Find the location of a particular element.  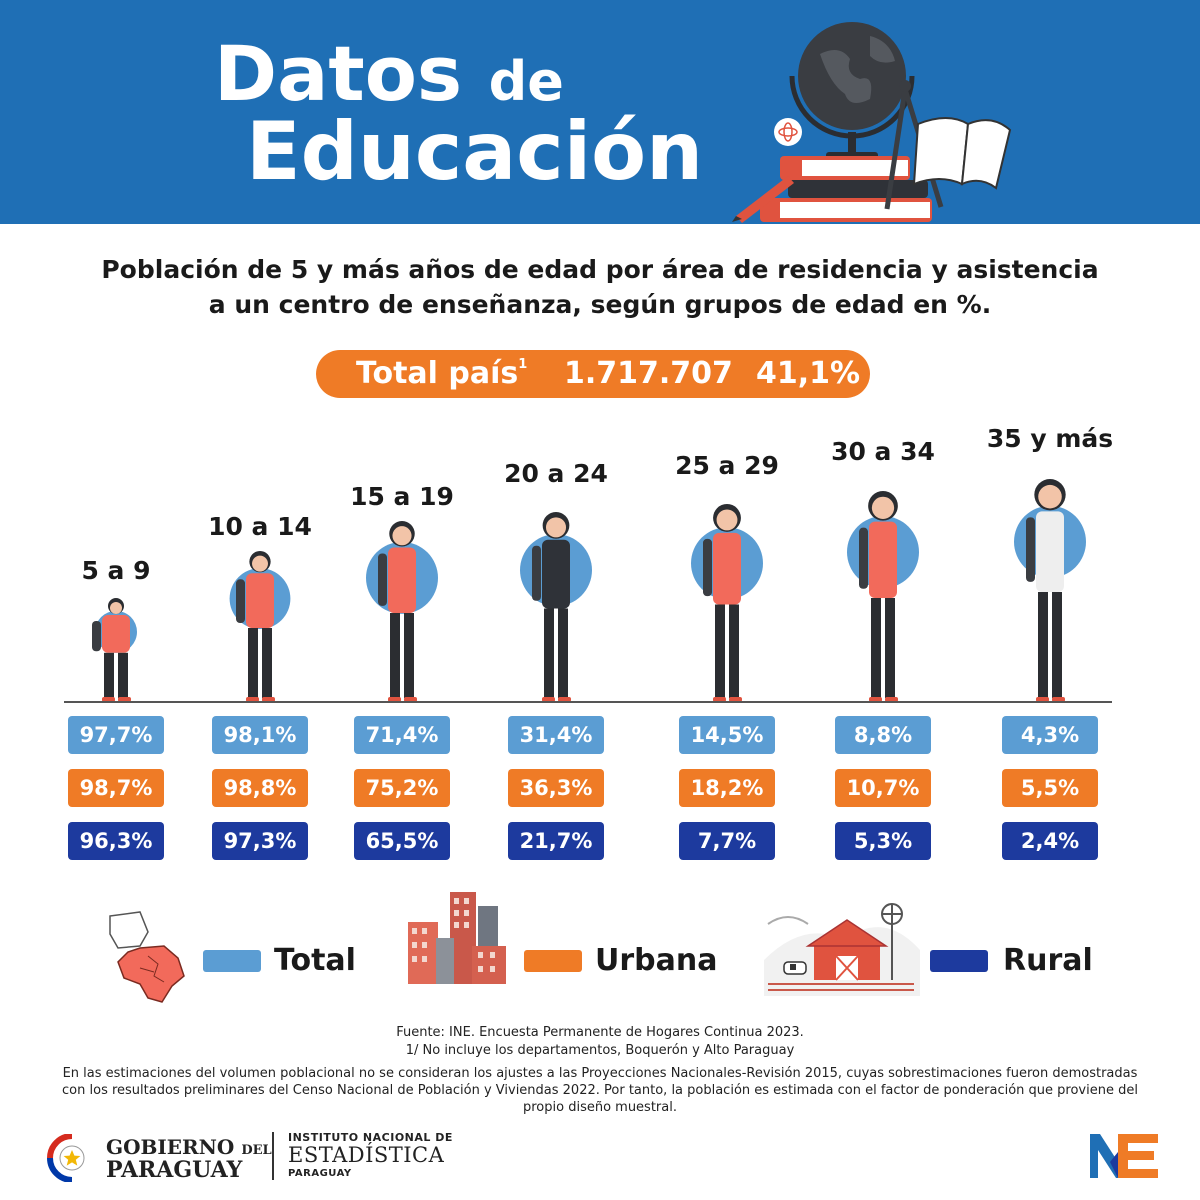

total-population: 1.717.707 is located at coordinates (648, 373).